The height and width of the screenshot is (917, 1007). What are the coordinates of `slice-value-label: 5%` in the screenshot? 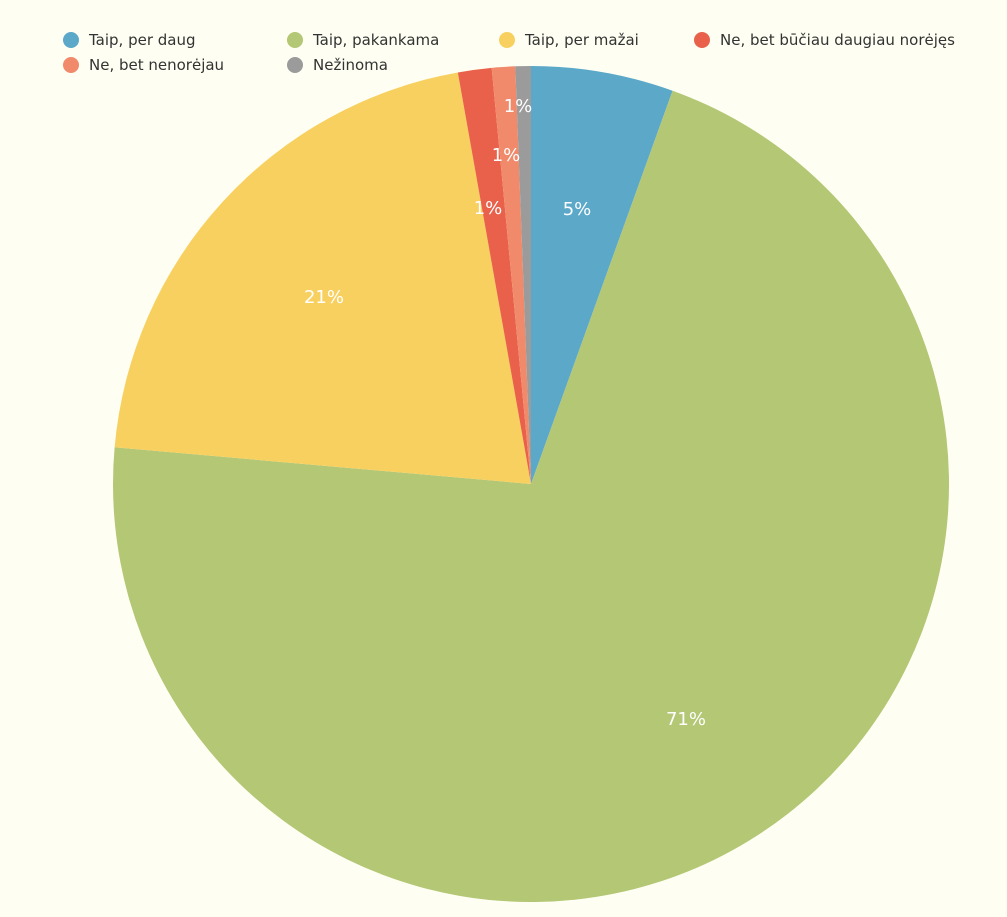 It's located at (577, 209).